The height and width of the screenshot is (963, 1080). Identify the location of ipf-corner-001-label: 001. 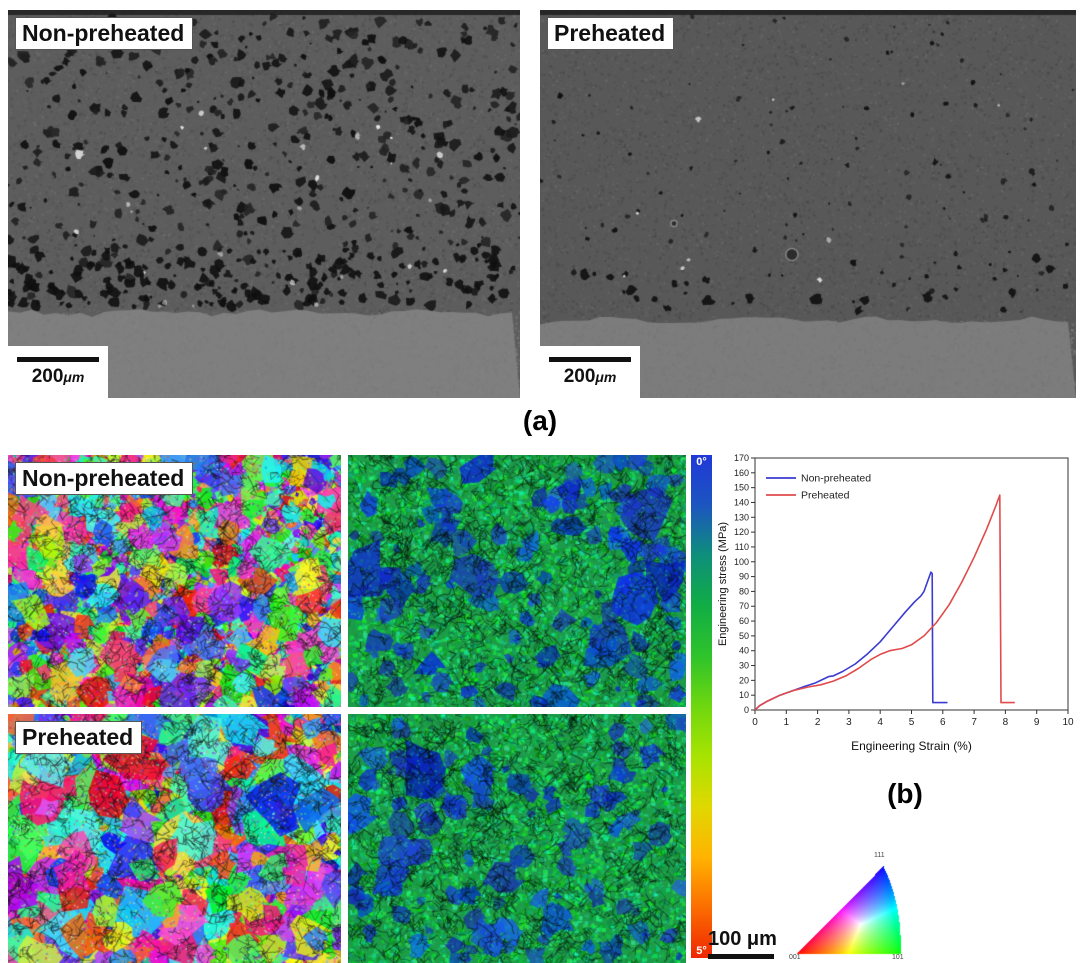
(795, 957).